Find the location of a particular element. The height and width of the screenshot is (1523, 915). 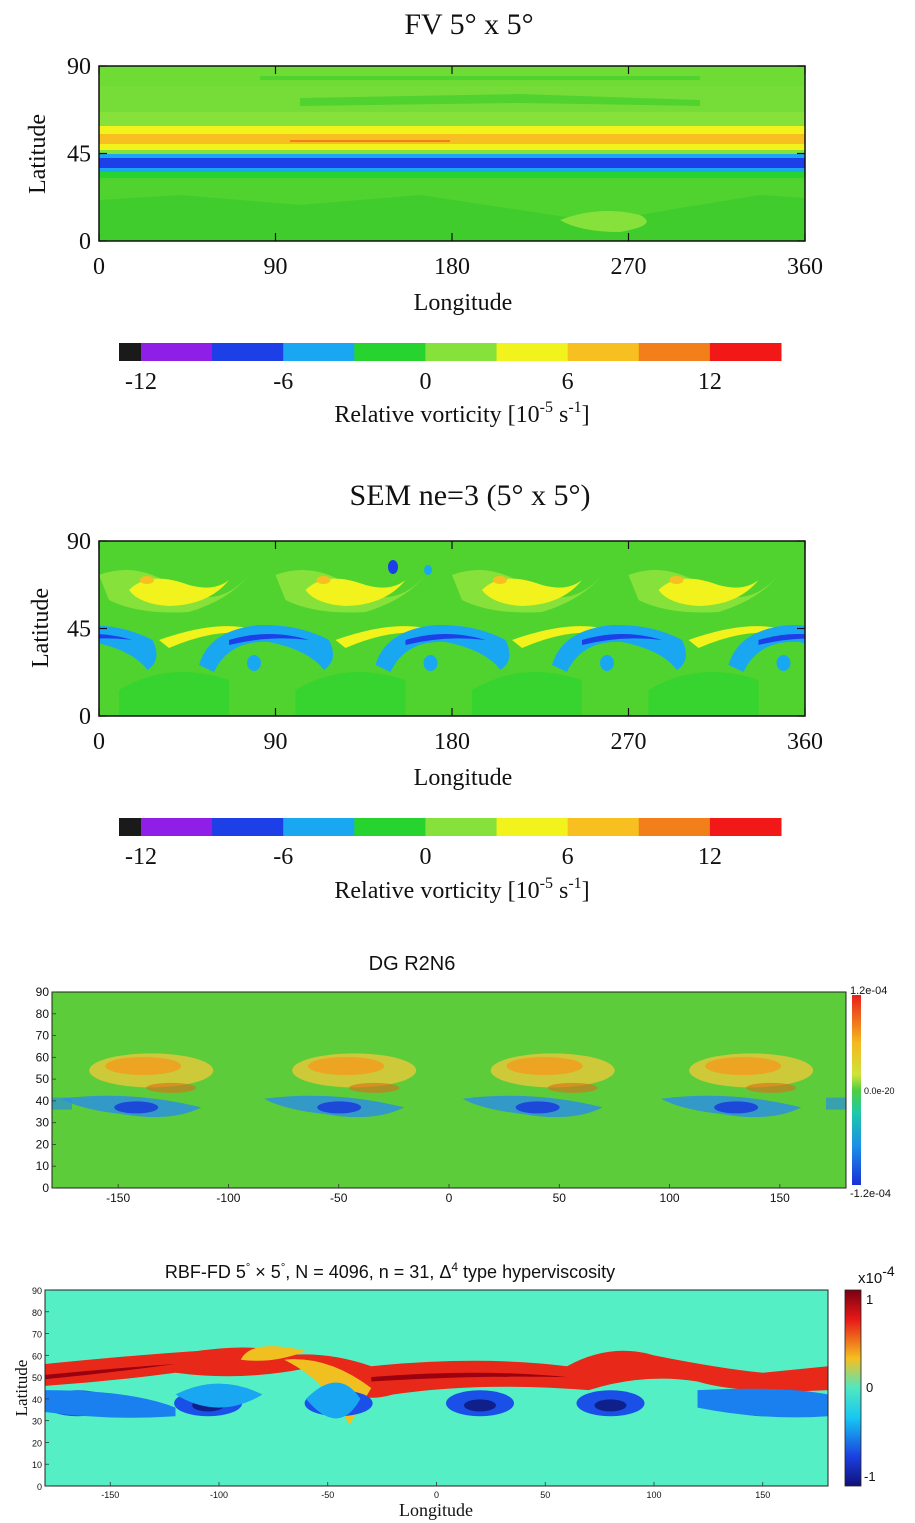

dg-colorbar-bottom: -1.2e-04 is located at coordinates (870, 1194).